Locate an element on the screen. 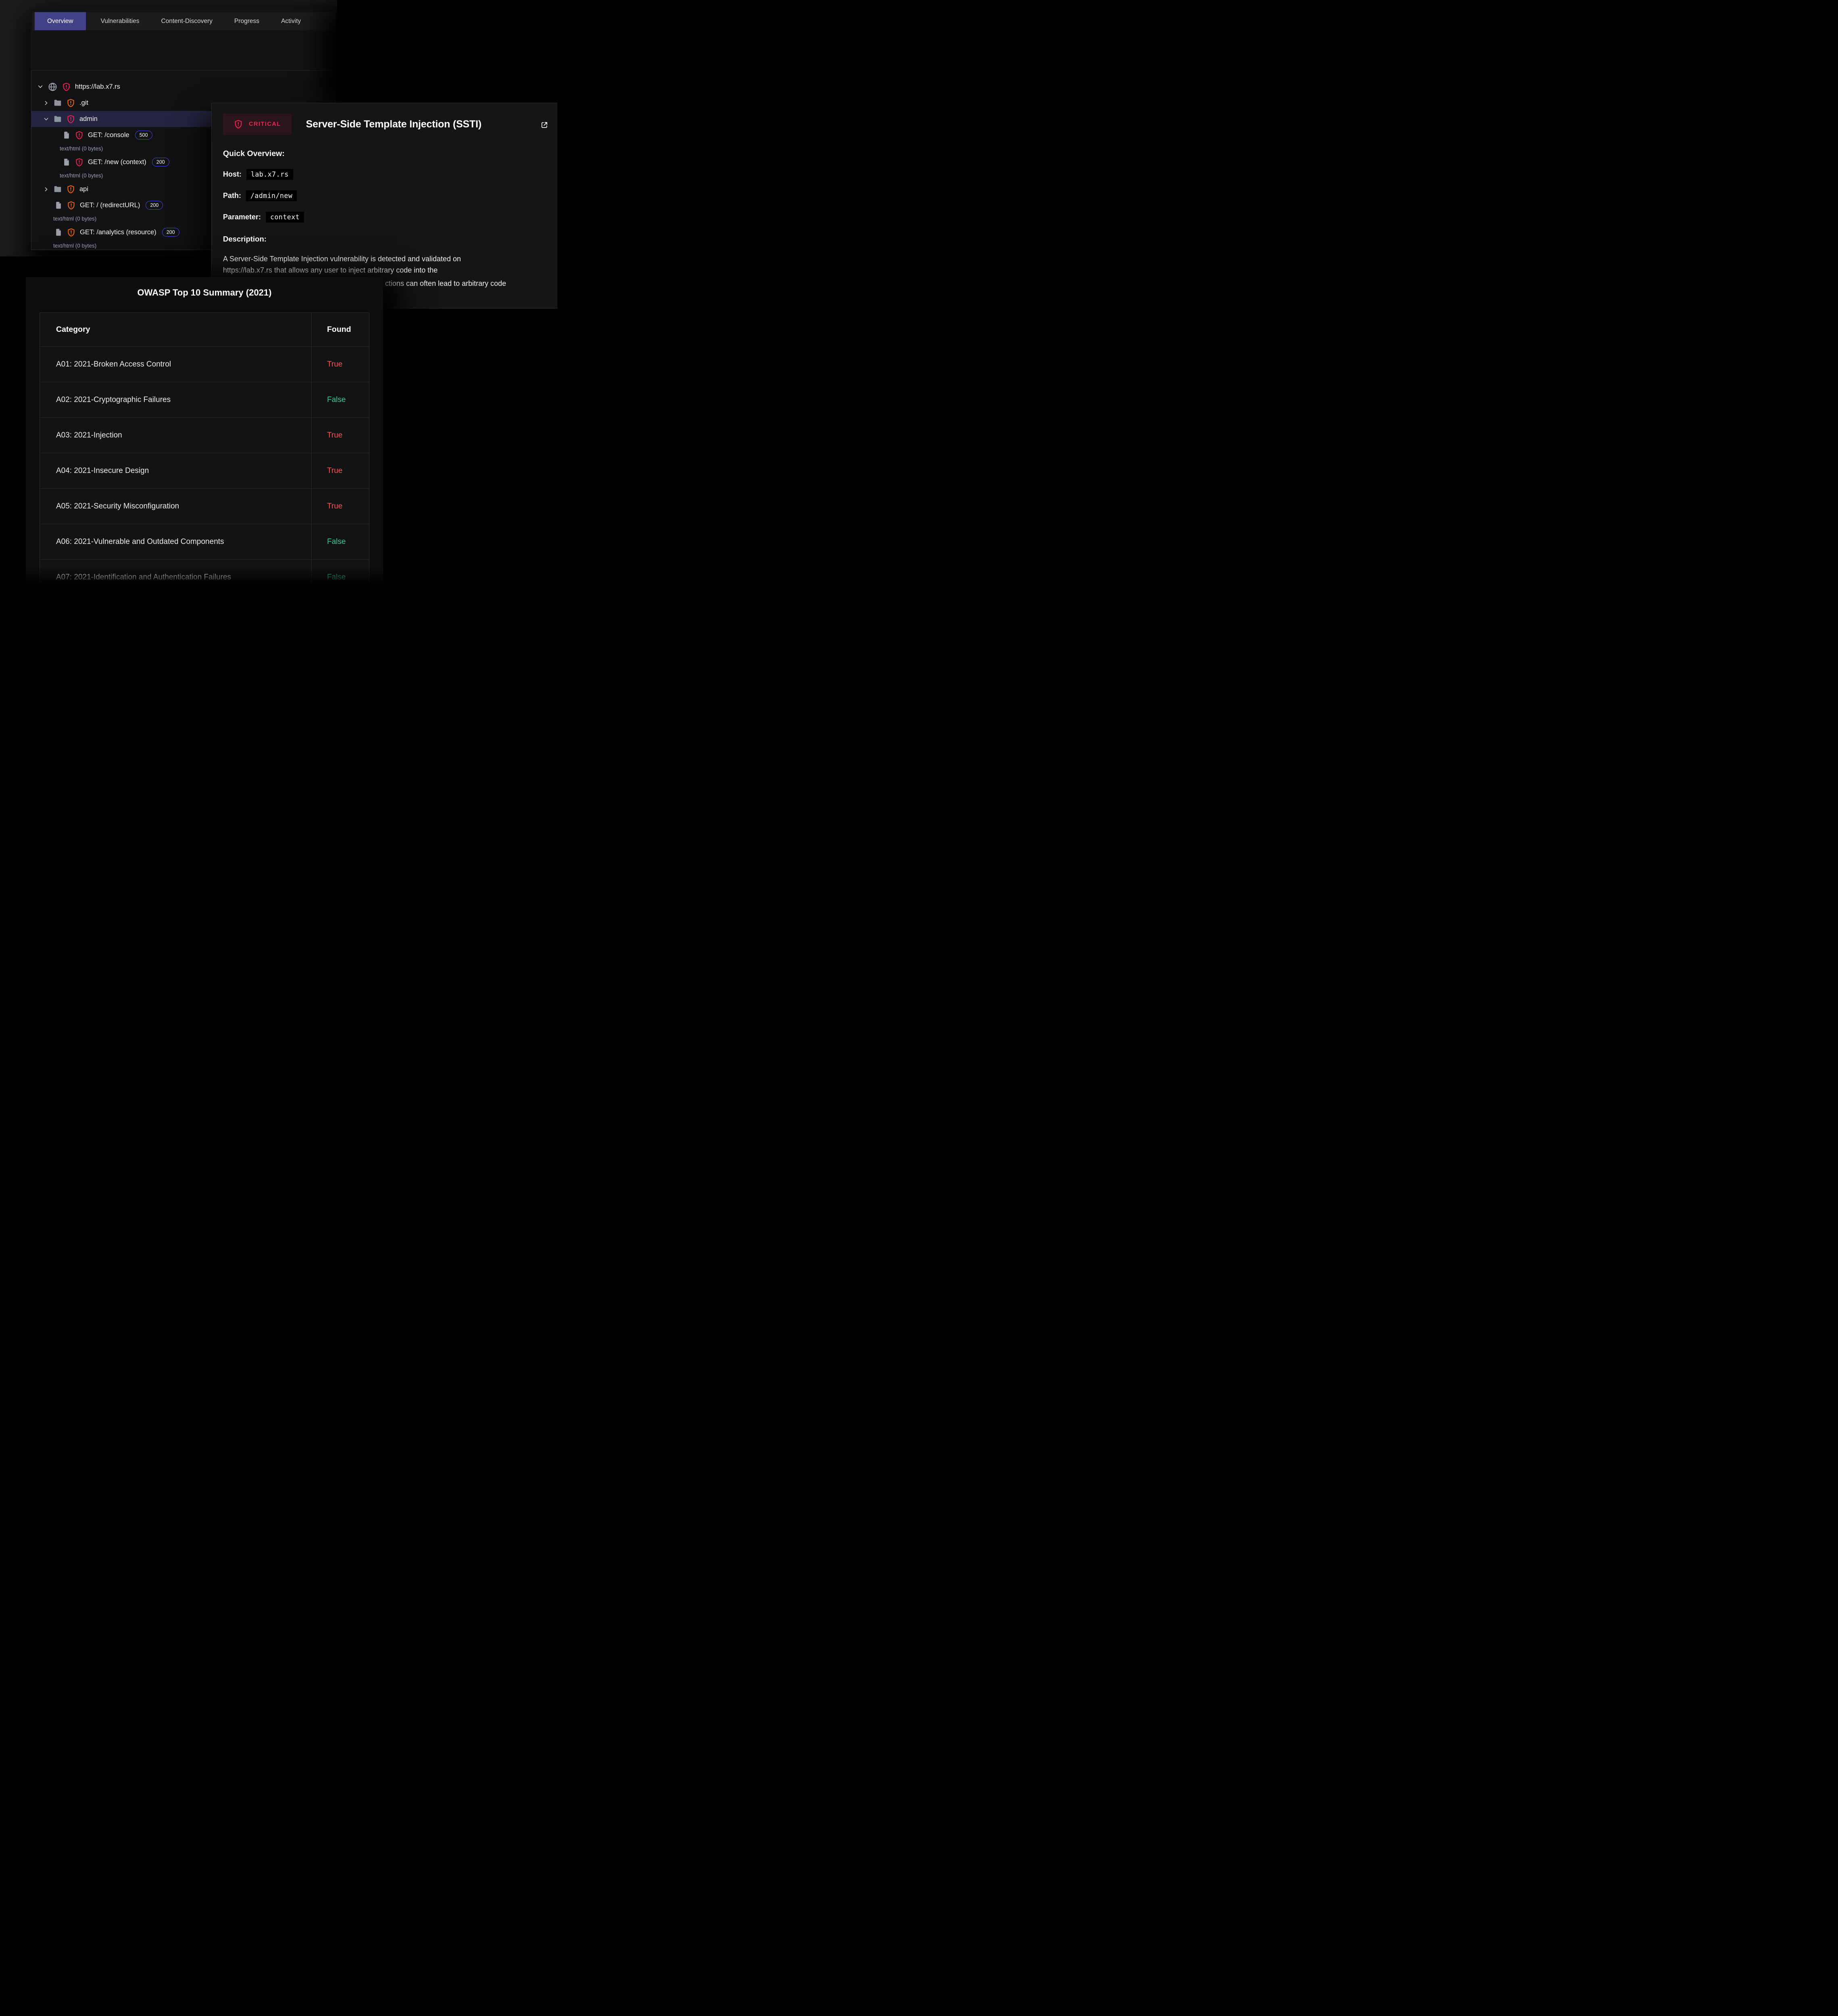 The height and width of the screenshot is (2016, 1838). table-row: A04: 2021-Insecure Design True is located at coordinates (204, 471).